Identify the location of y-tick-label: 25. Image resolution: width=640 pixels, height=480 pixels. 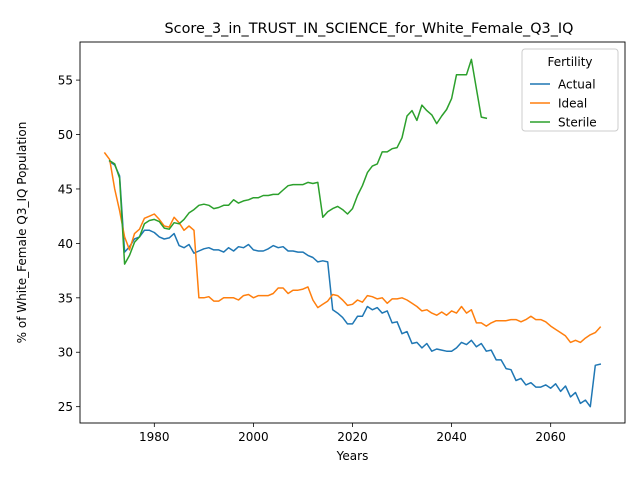
(65, 407).